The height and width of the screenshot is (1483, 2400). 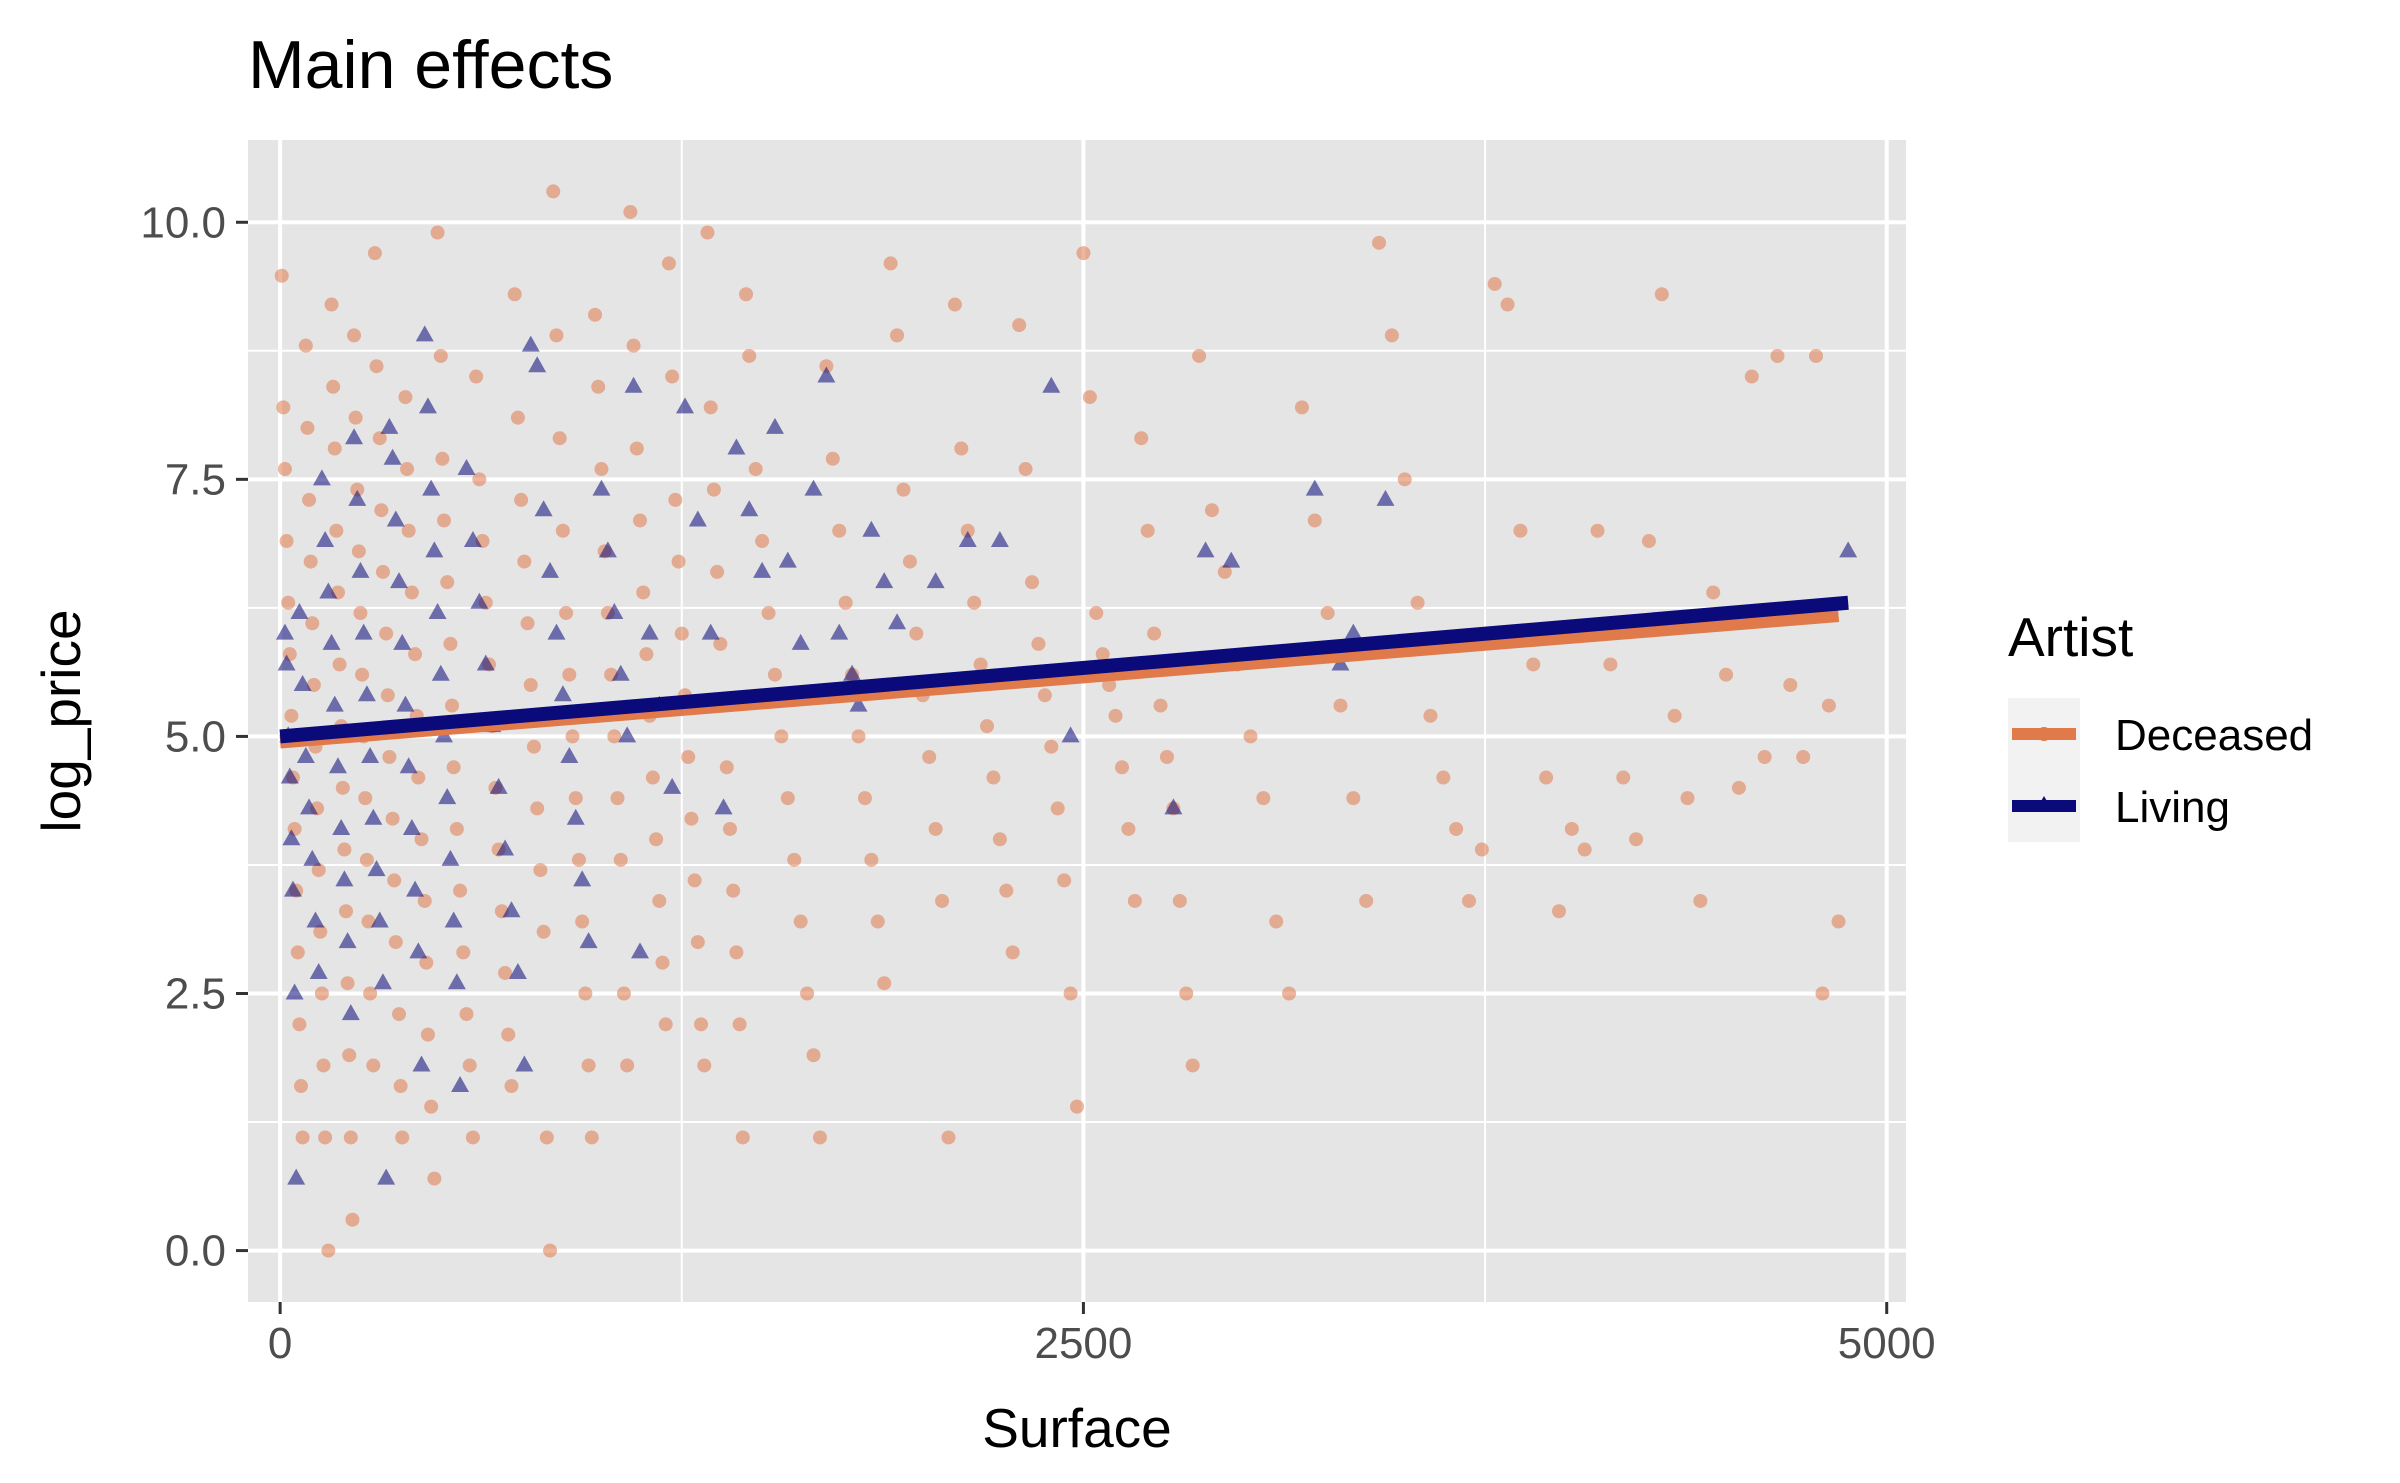 What do you see at coordinates (195, 736) in the screenshot?
I see `y-tick-label: 5.0` at bounding box center [195, 736].